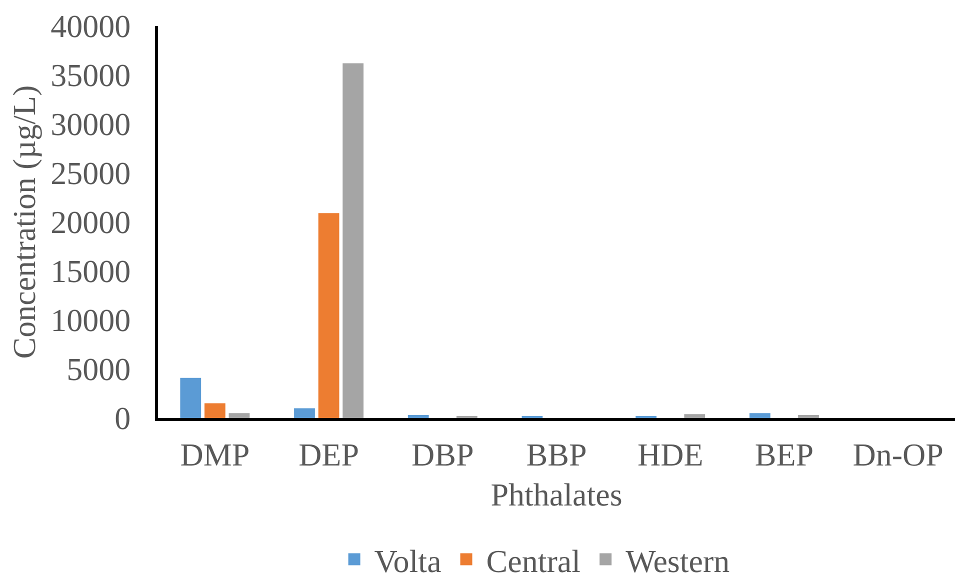 This screenshot has height=587, width=955. What do you see at coordinates (898, 454) in the screenshot?
I see `x-tick-label: Dn-OP` at bounding box center [898, 454].